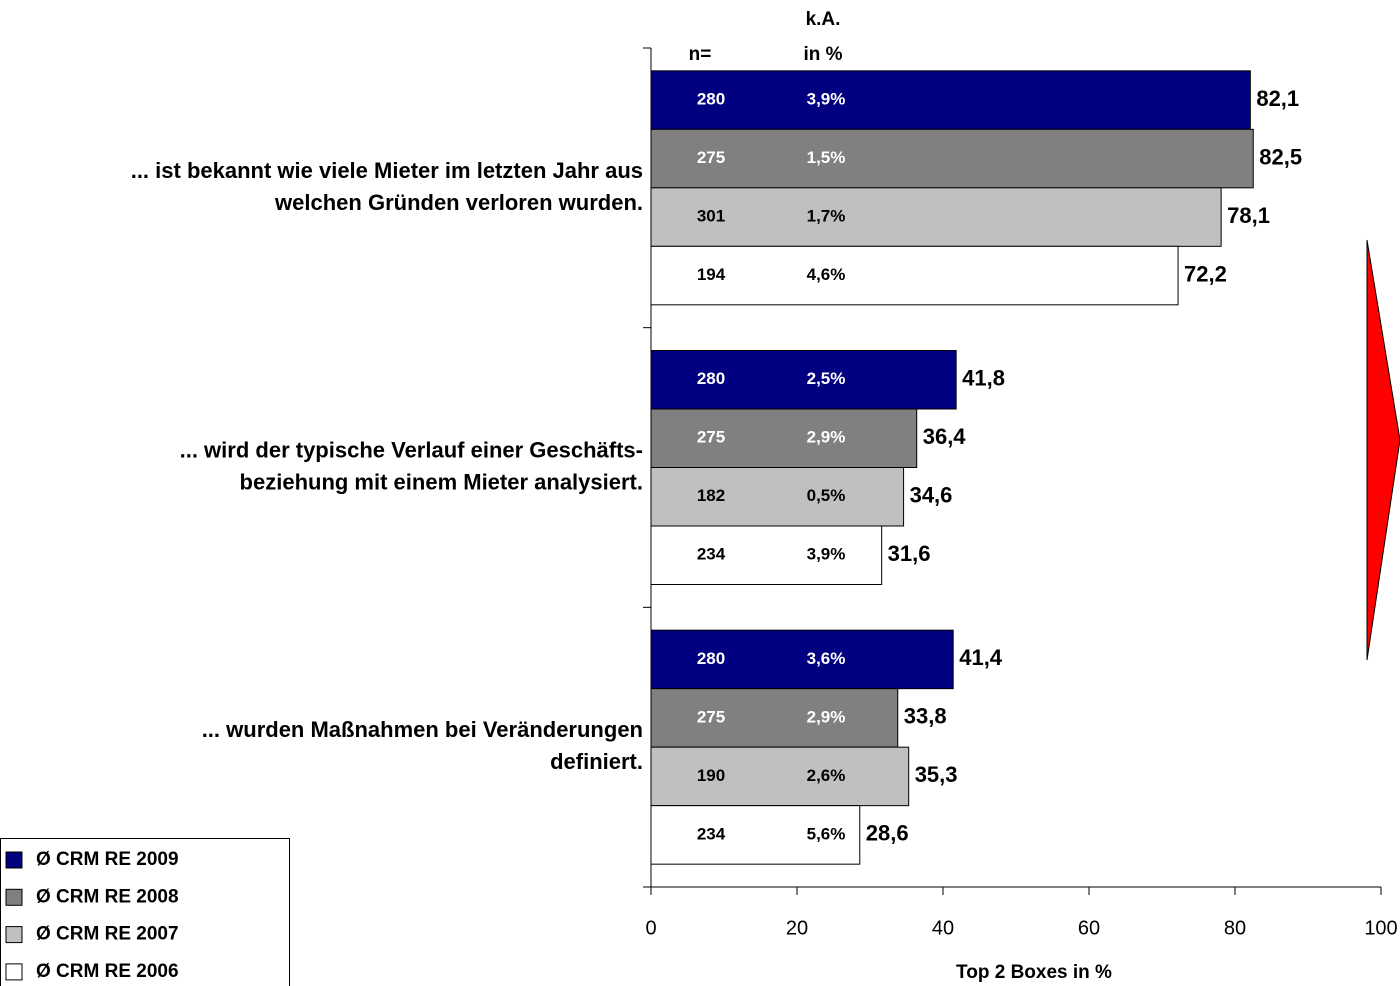 The width and height of the screenshot is (1400, 986). I want to click on n-label: 301, so click(711, 216).